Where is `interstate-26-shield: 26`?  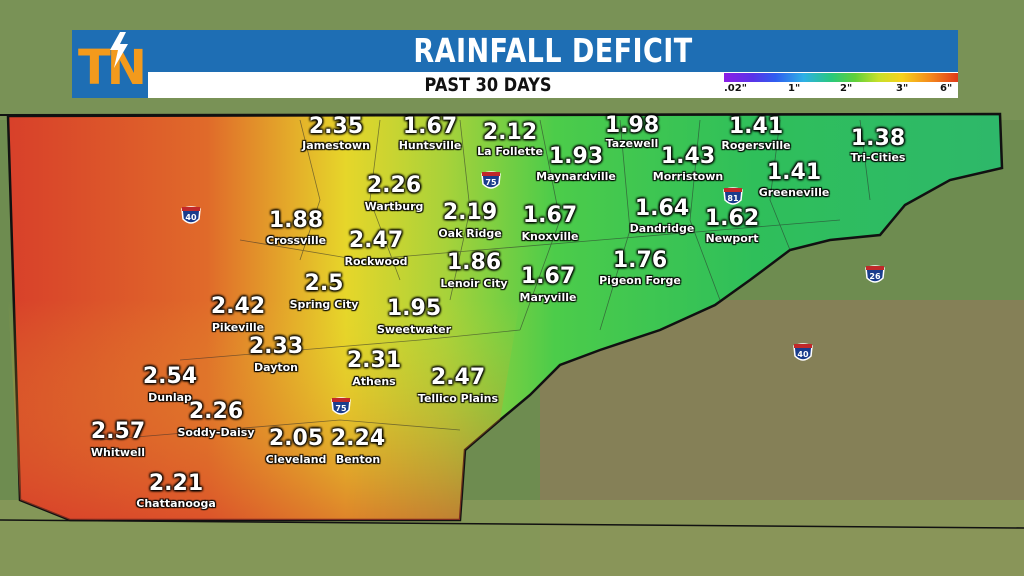 interstate-26-shield: 26 is located at coordinates (875, 274).